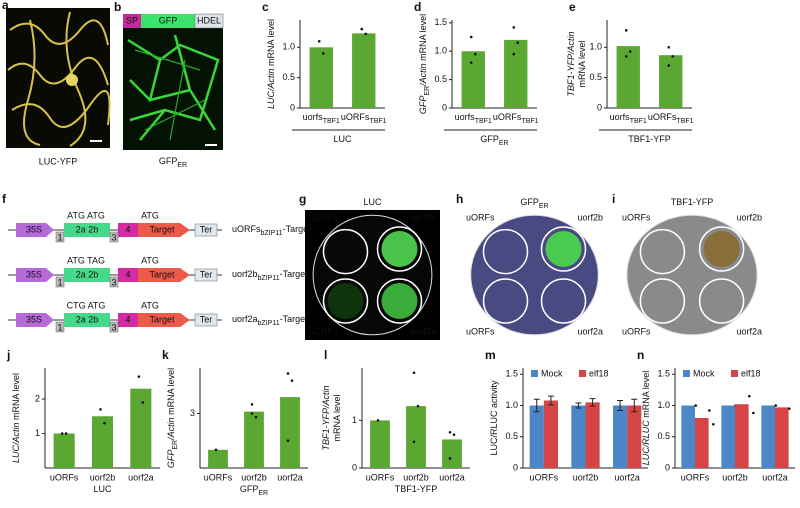  Describe the element at coordinates (271, 44) in the screenshot. I see `text-segment: mRNA level` at that location.